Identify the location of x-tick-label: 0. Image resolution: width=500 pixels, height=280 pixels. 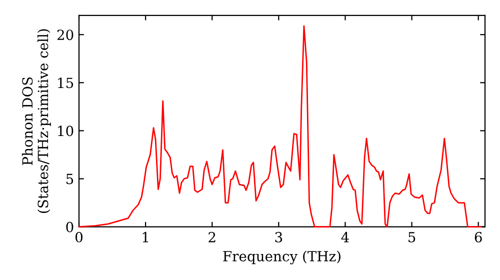
(78, 237).